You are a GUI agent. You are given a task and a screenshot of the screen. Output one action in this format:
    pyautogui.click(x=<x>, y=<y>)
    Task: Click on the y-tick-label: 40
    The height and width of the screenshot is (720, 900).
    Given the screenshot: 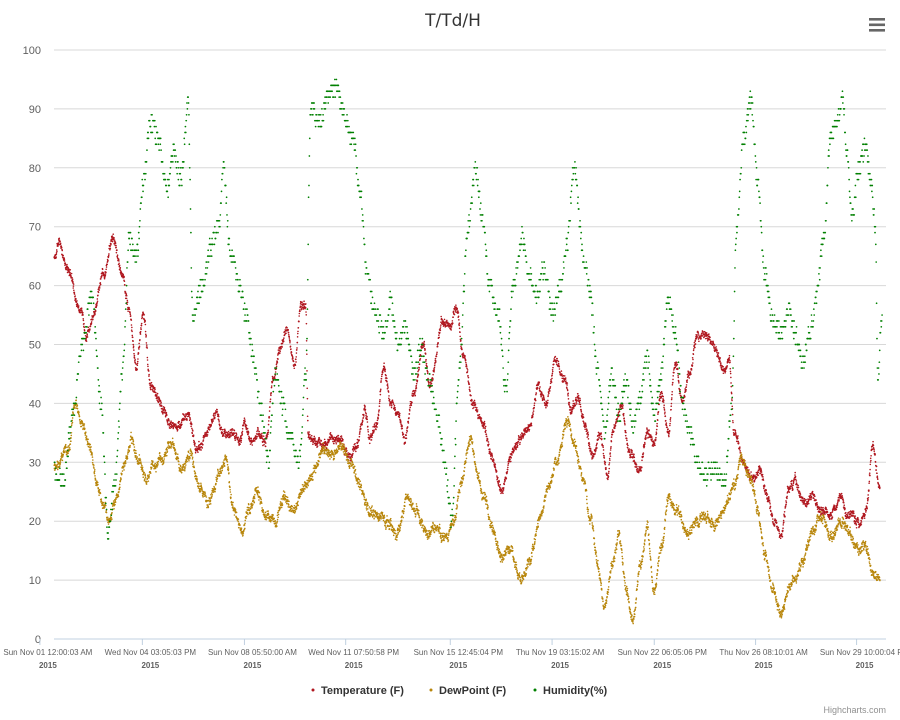 What is the action you would take?
    pyautogui.click(x=35, y=404)
    